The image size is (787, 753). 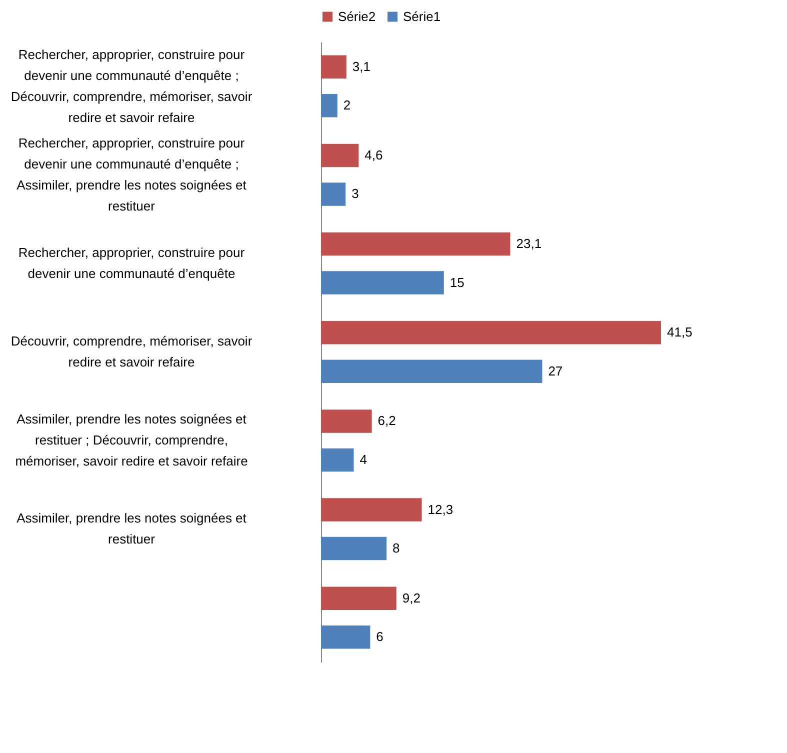 I want to click on data-label: 6, so click(x=380, y=636).